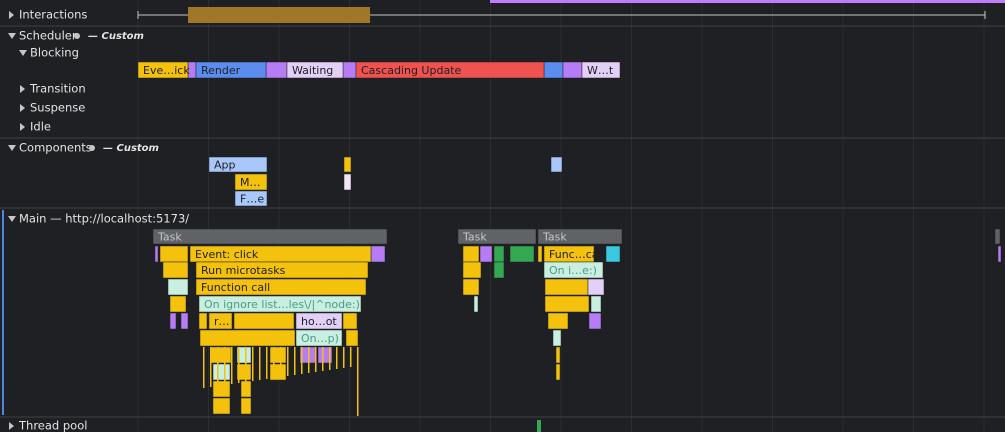  I want to click on track-label: Components, so click(55, 148).